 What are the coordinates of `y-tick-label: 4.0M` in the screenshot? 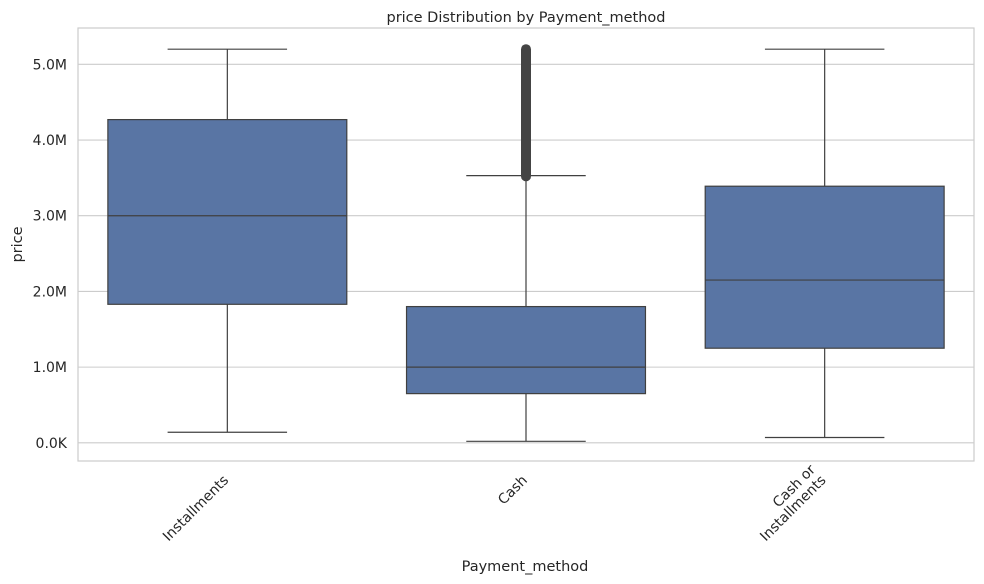 It's located at (50, 141).